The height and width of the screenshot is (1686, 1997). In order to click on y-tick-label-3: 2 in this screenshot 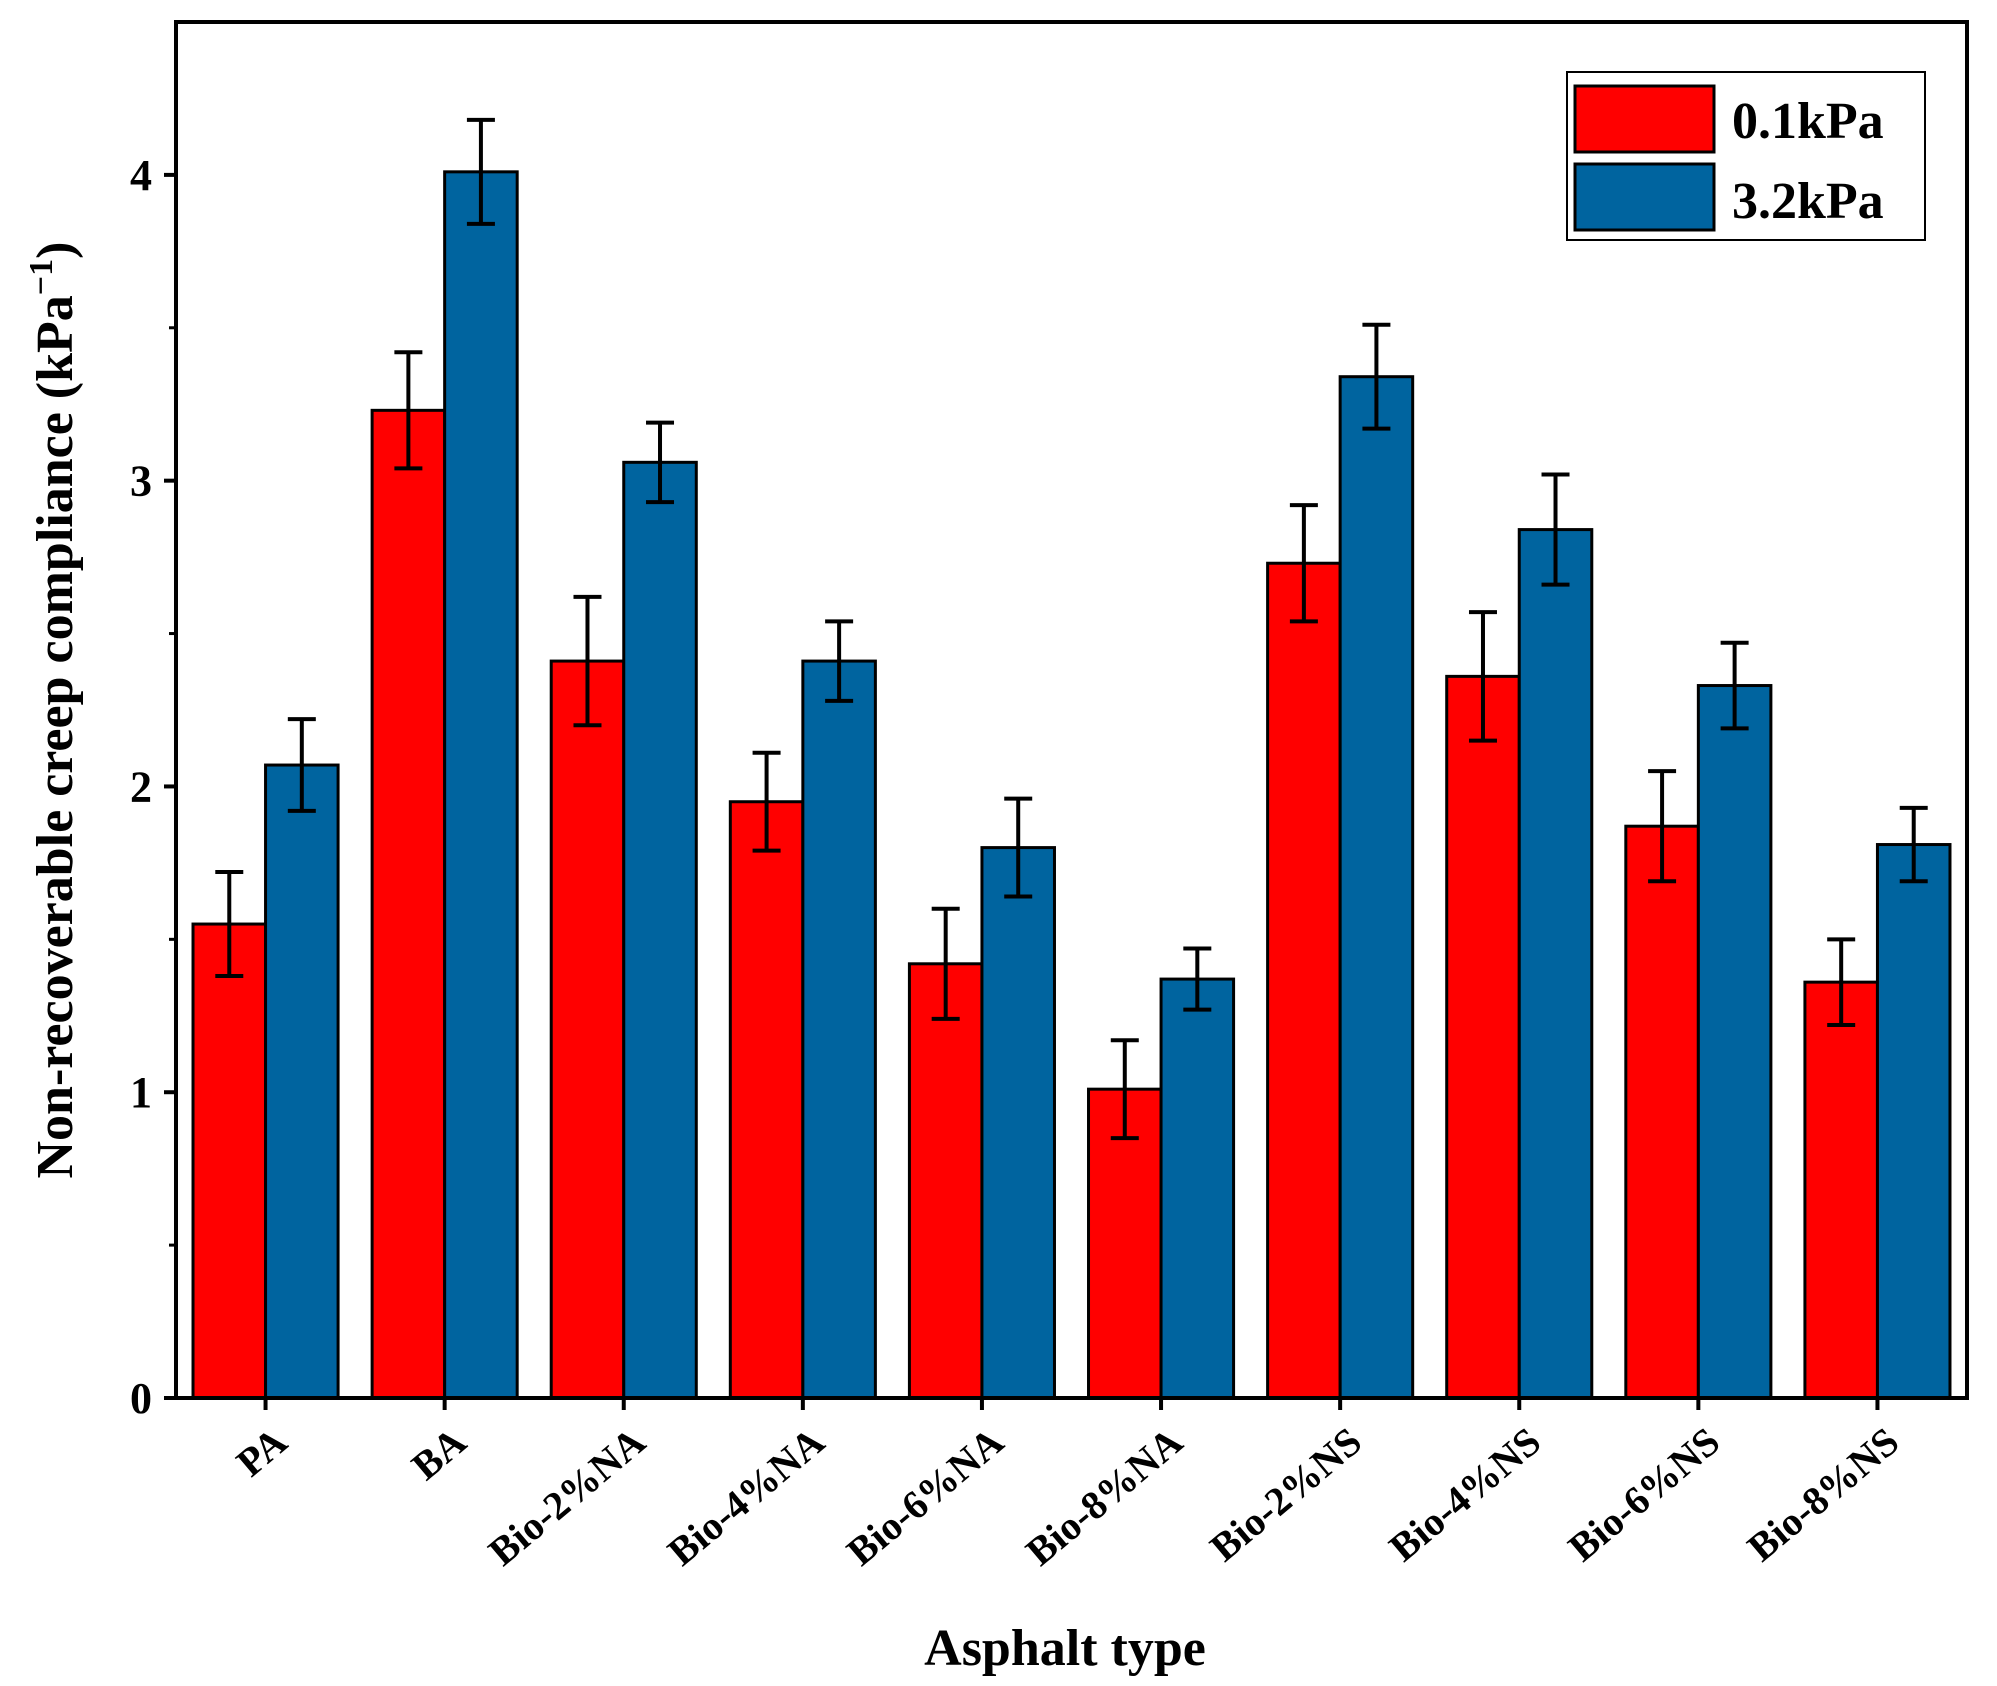, I will do `click(141, 786)`.